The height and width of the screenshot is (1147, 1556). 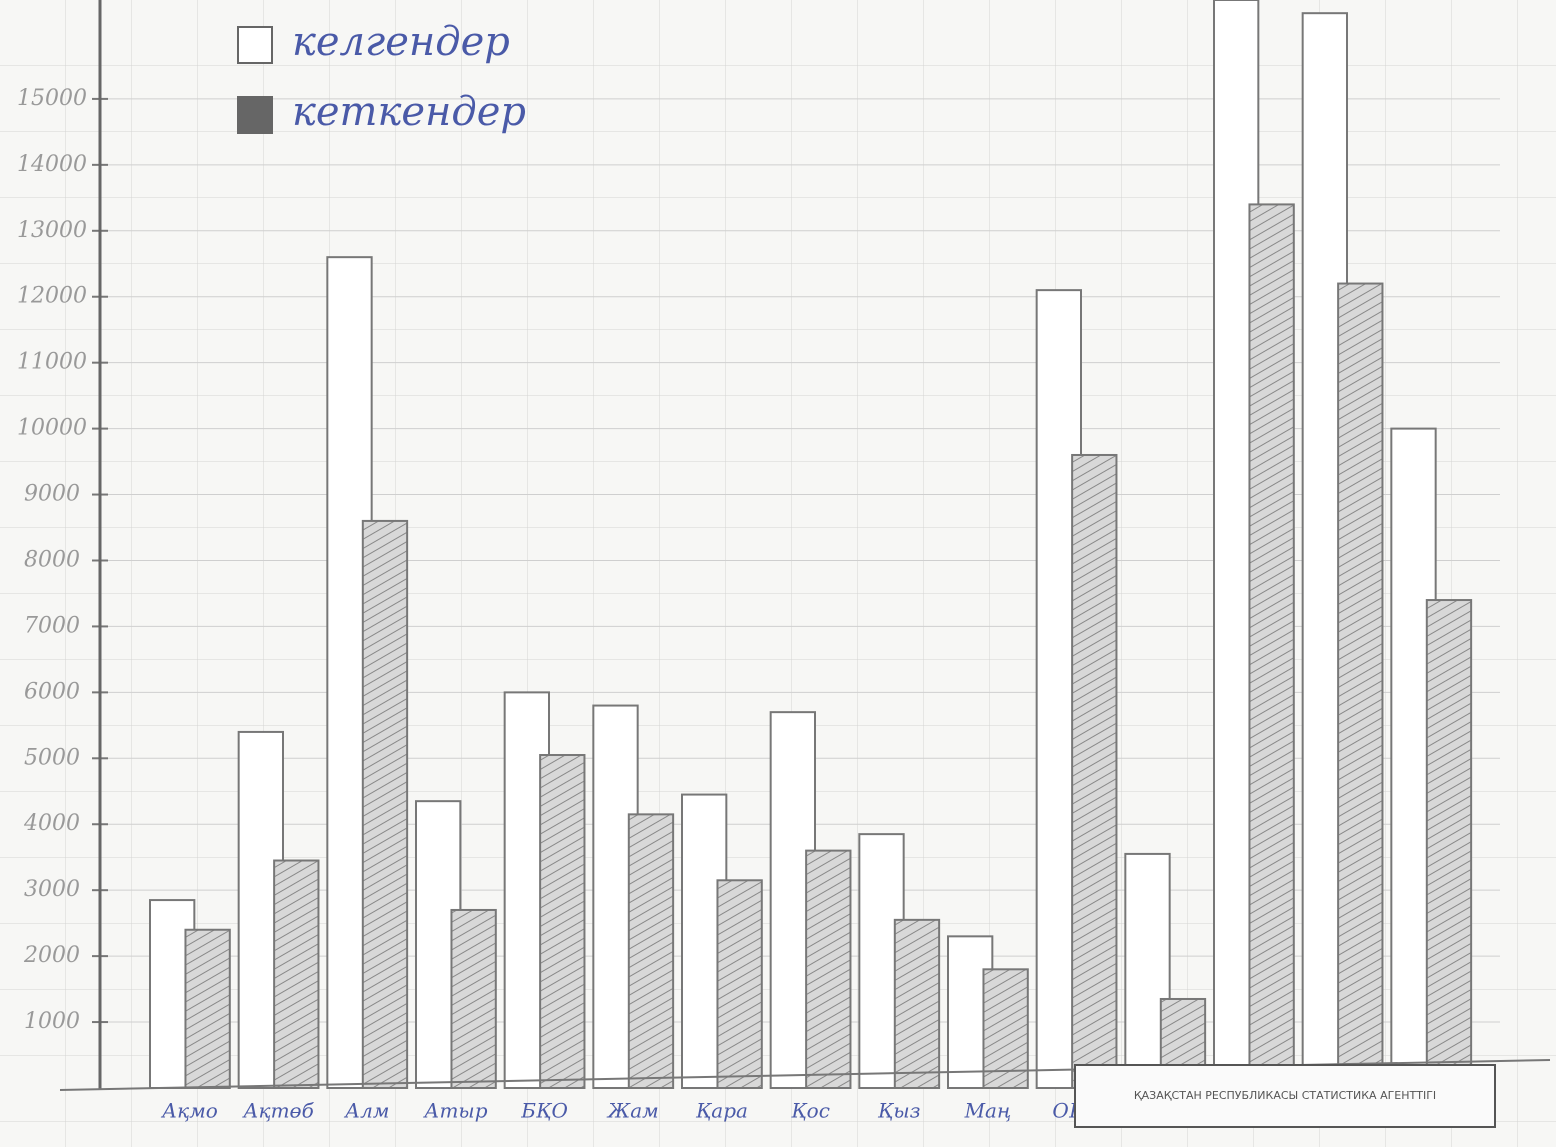 What do you see at coordinates (409, 112) in the screenshot?
I see `legend-label: кеткендер` at bounding box center [409, 112].